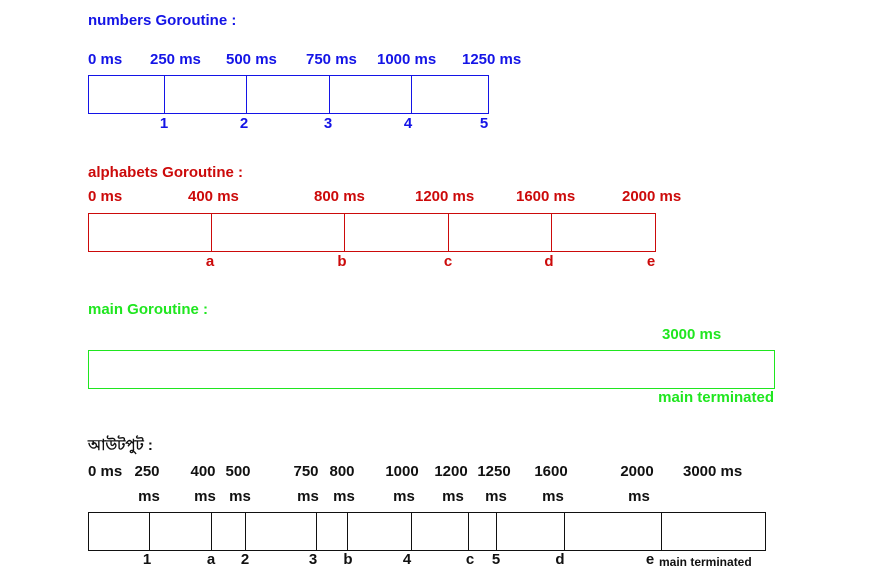 This screenshot has width=884, height=582. Describe the element at coordinates (484, 123) in the screenshot. I see `numbers-output-label: 5` at that location.